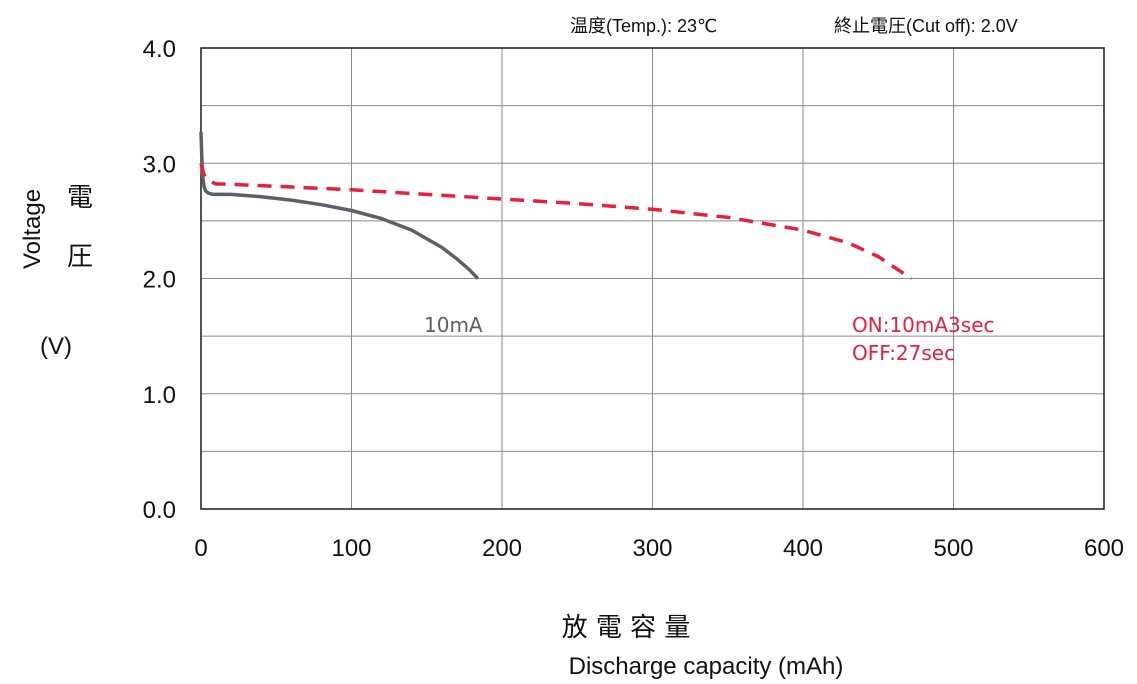  I want to click on series-label-pulse-off: OFF:27sec, so click(903, 353).